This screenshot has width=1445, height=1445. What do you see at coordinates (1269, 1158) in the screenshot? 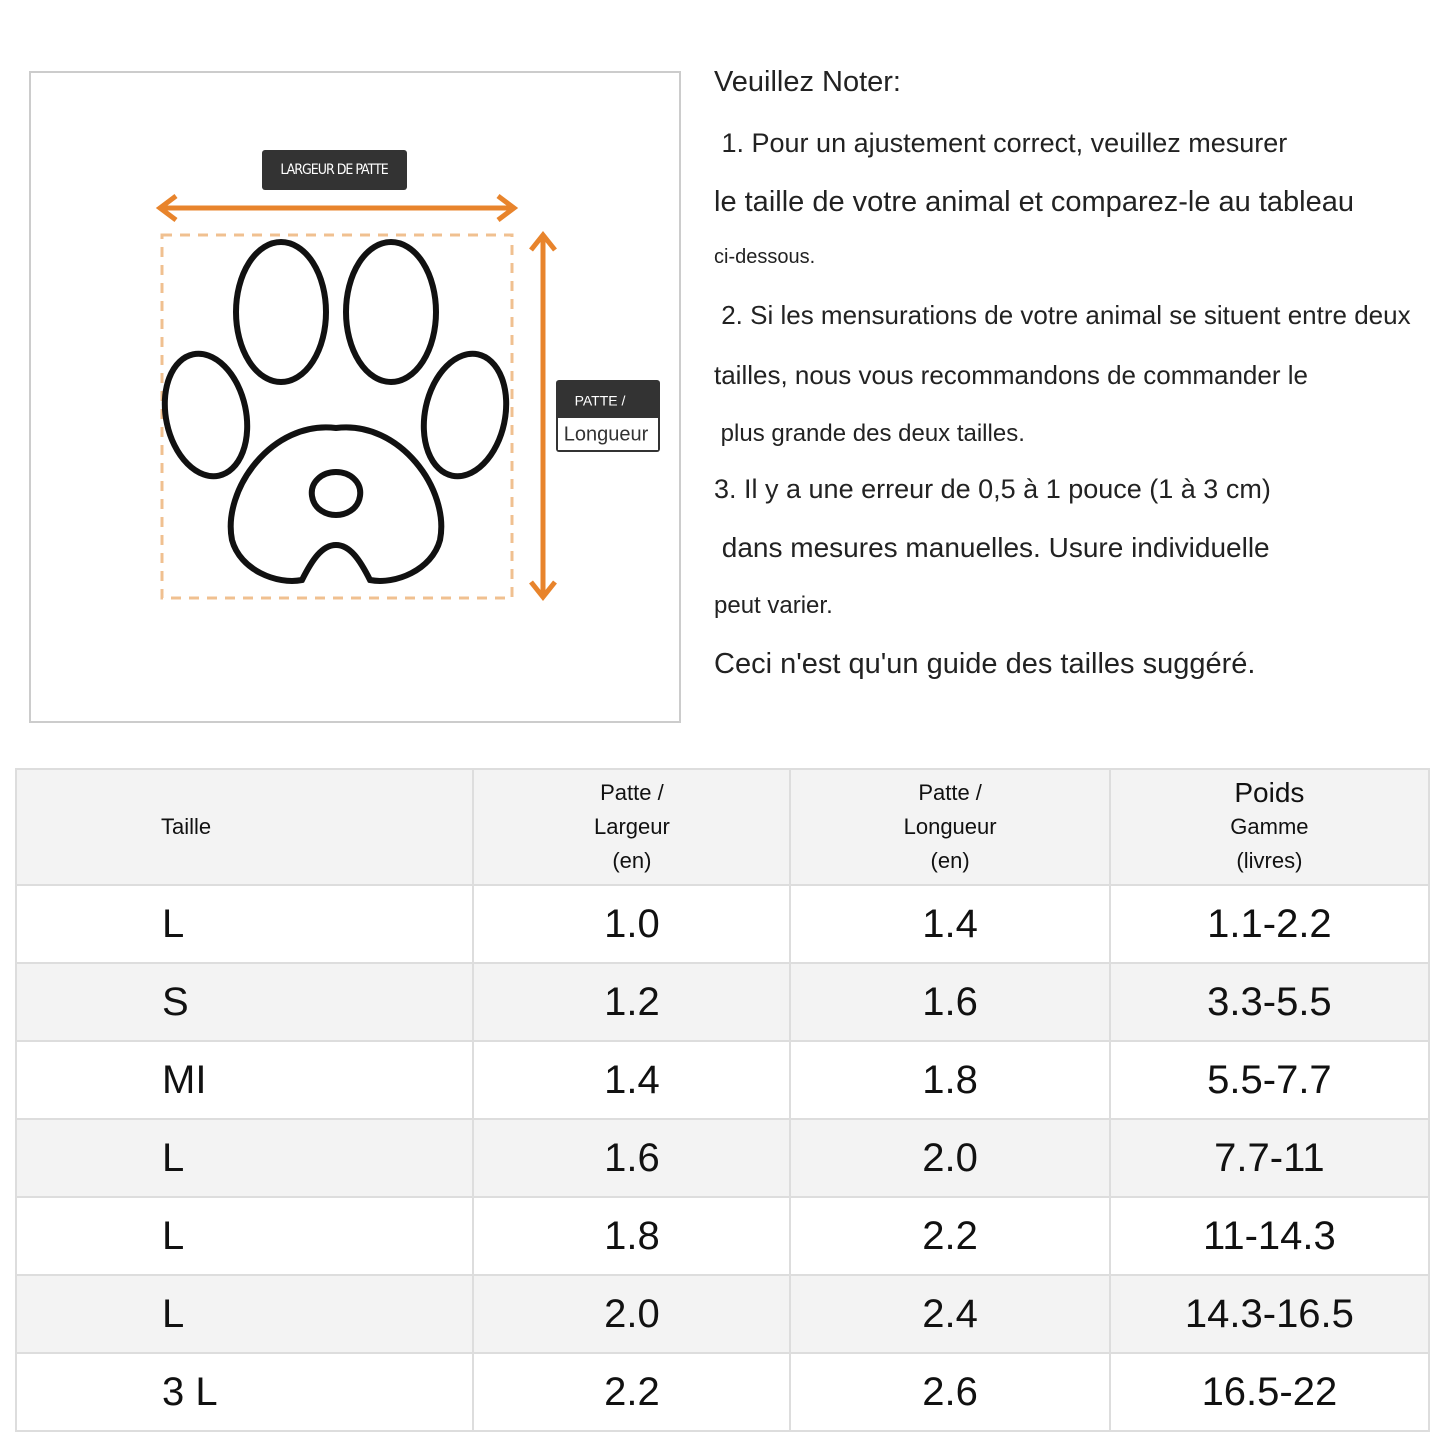
I see `table-cell: 7.7-11` at bounding box center [1269, 1158].